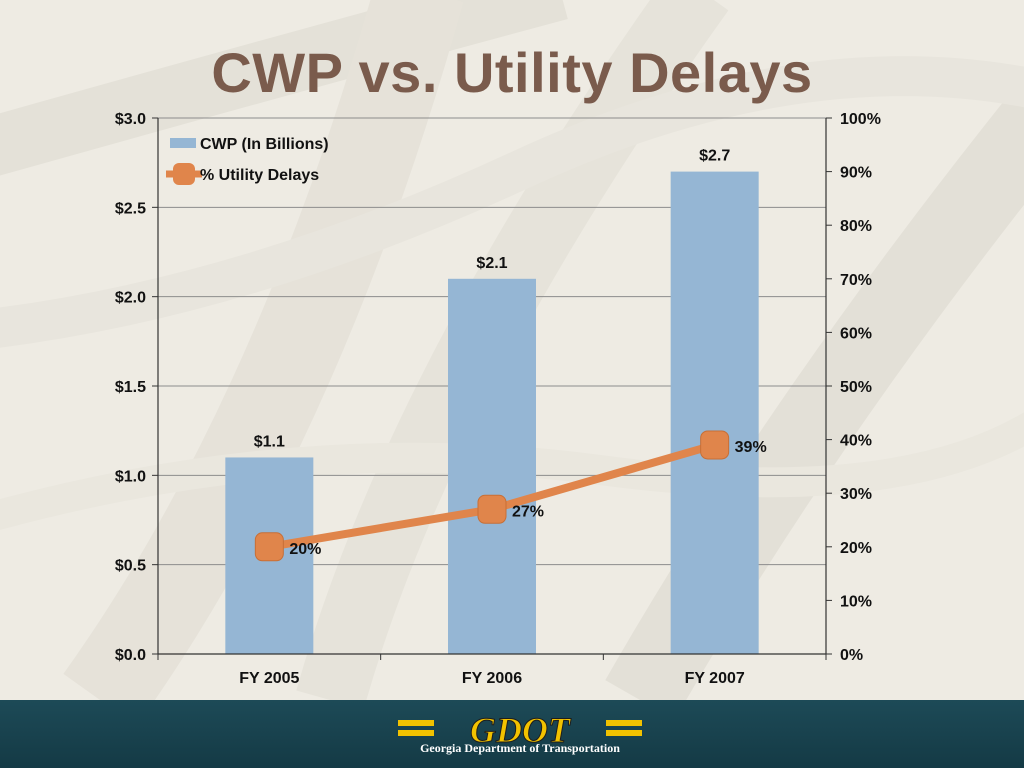  Describe the element at coordinates (856, 548) in the screenshot. I see `right-tick-label: 20%` at that location.